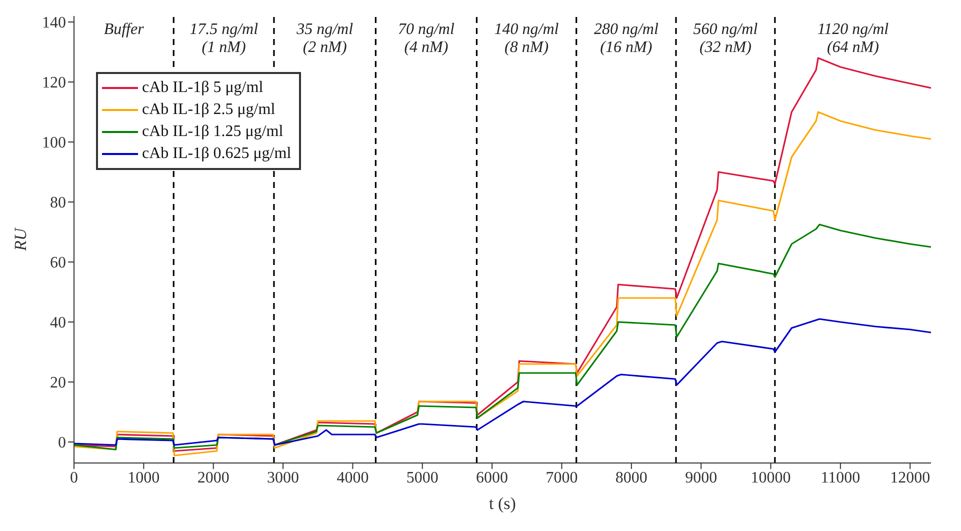  Describe the element at coordinates (492, 477) in the screenshot. I see `x-tick-label: 6000` at that location.